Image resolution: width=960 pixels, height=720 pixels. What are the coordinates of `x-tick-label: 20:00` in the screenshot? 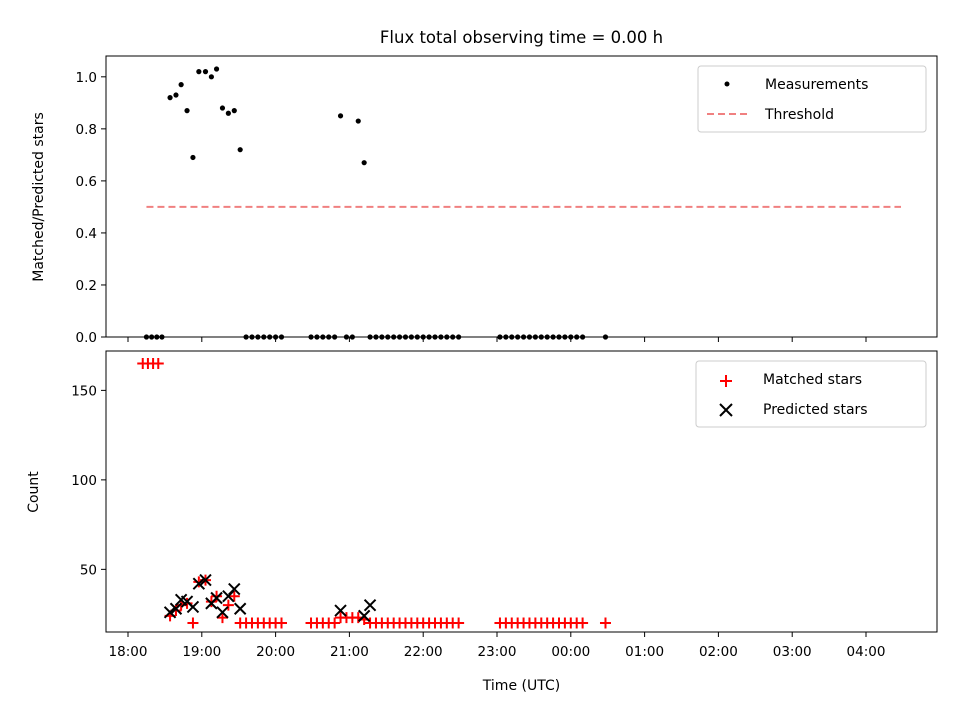 It's located at (275, 652).